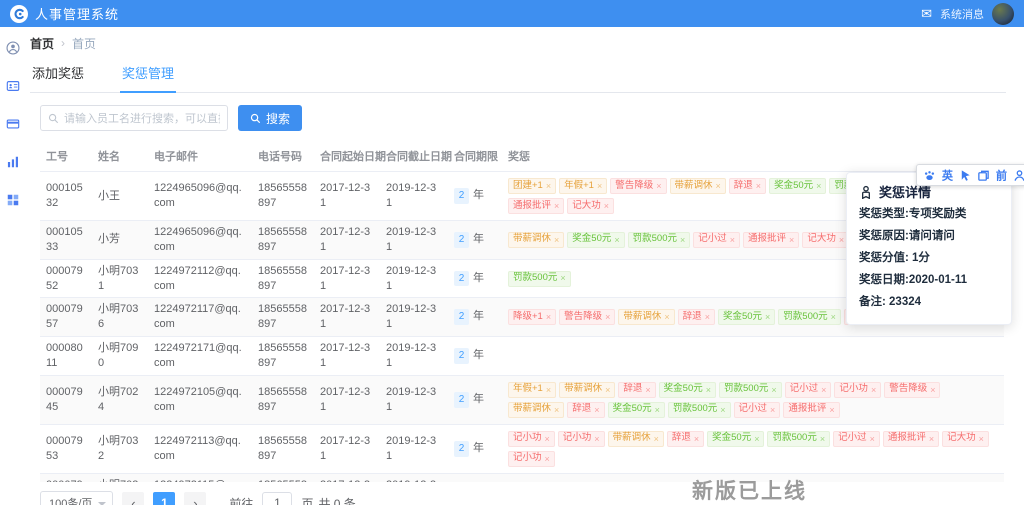  What do you see at coordinates (532, 186) in the screenshot?
I see `reward-tag: 团建+1×` at bounding box center [532, 186].